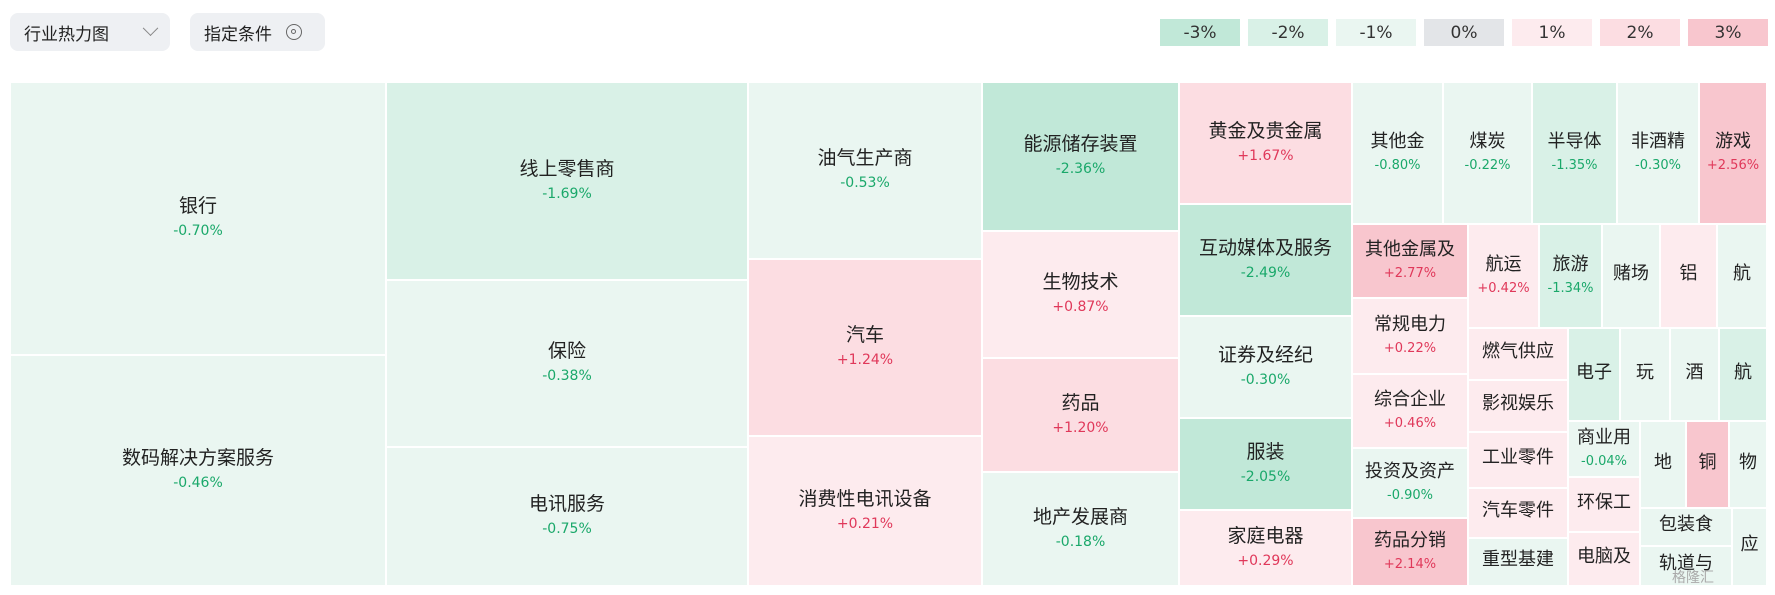 The width and height of the screenshot is (1775, 595). I want to click on color-legend: -3% -2% -1% 0% 1% 2% 3%, so click(1464, 32).